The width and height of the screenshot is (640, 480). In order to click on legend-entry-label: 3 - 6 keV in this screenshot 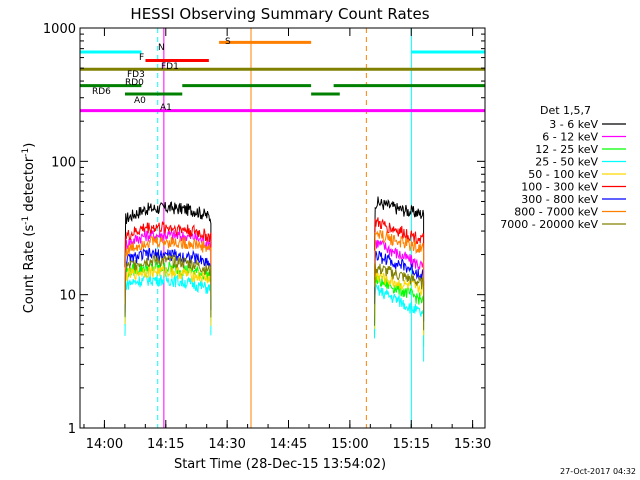, I will do `click(573, 124)`.